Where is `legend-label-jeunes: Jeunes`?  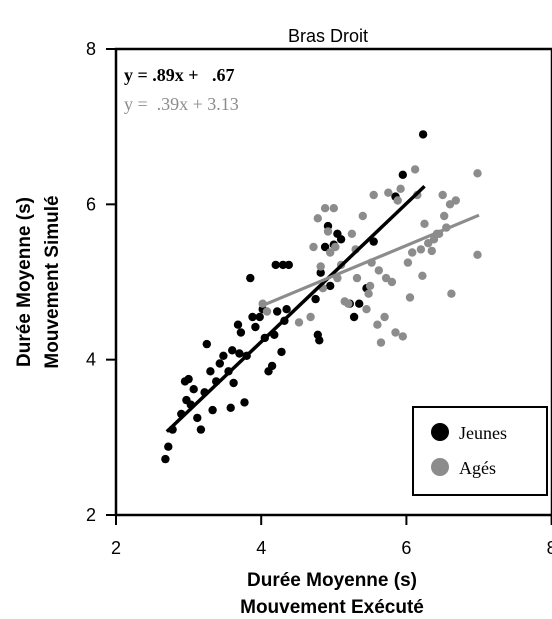
legend-label-jeunes: Jeunes is located at coordinates (483, 433).